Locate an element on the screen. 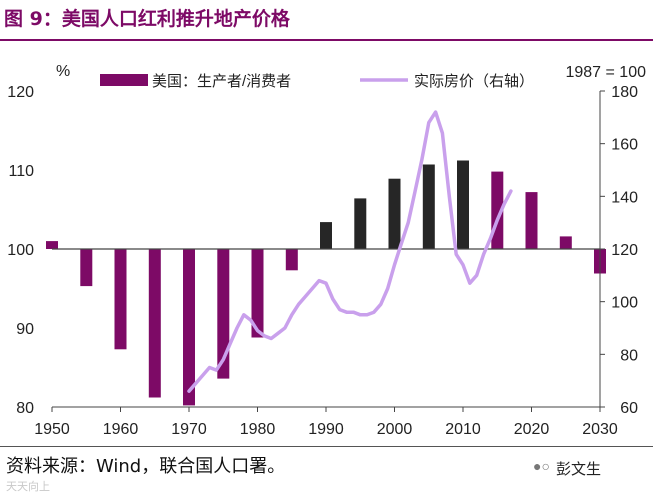 The width and height of the screenshot is (653, 495). title-rule is located at coordinates (326, 40).